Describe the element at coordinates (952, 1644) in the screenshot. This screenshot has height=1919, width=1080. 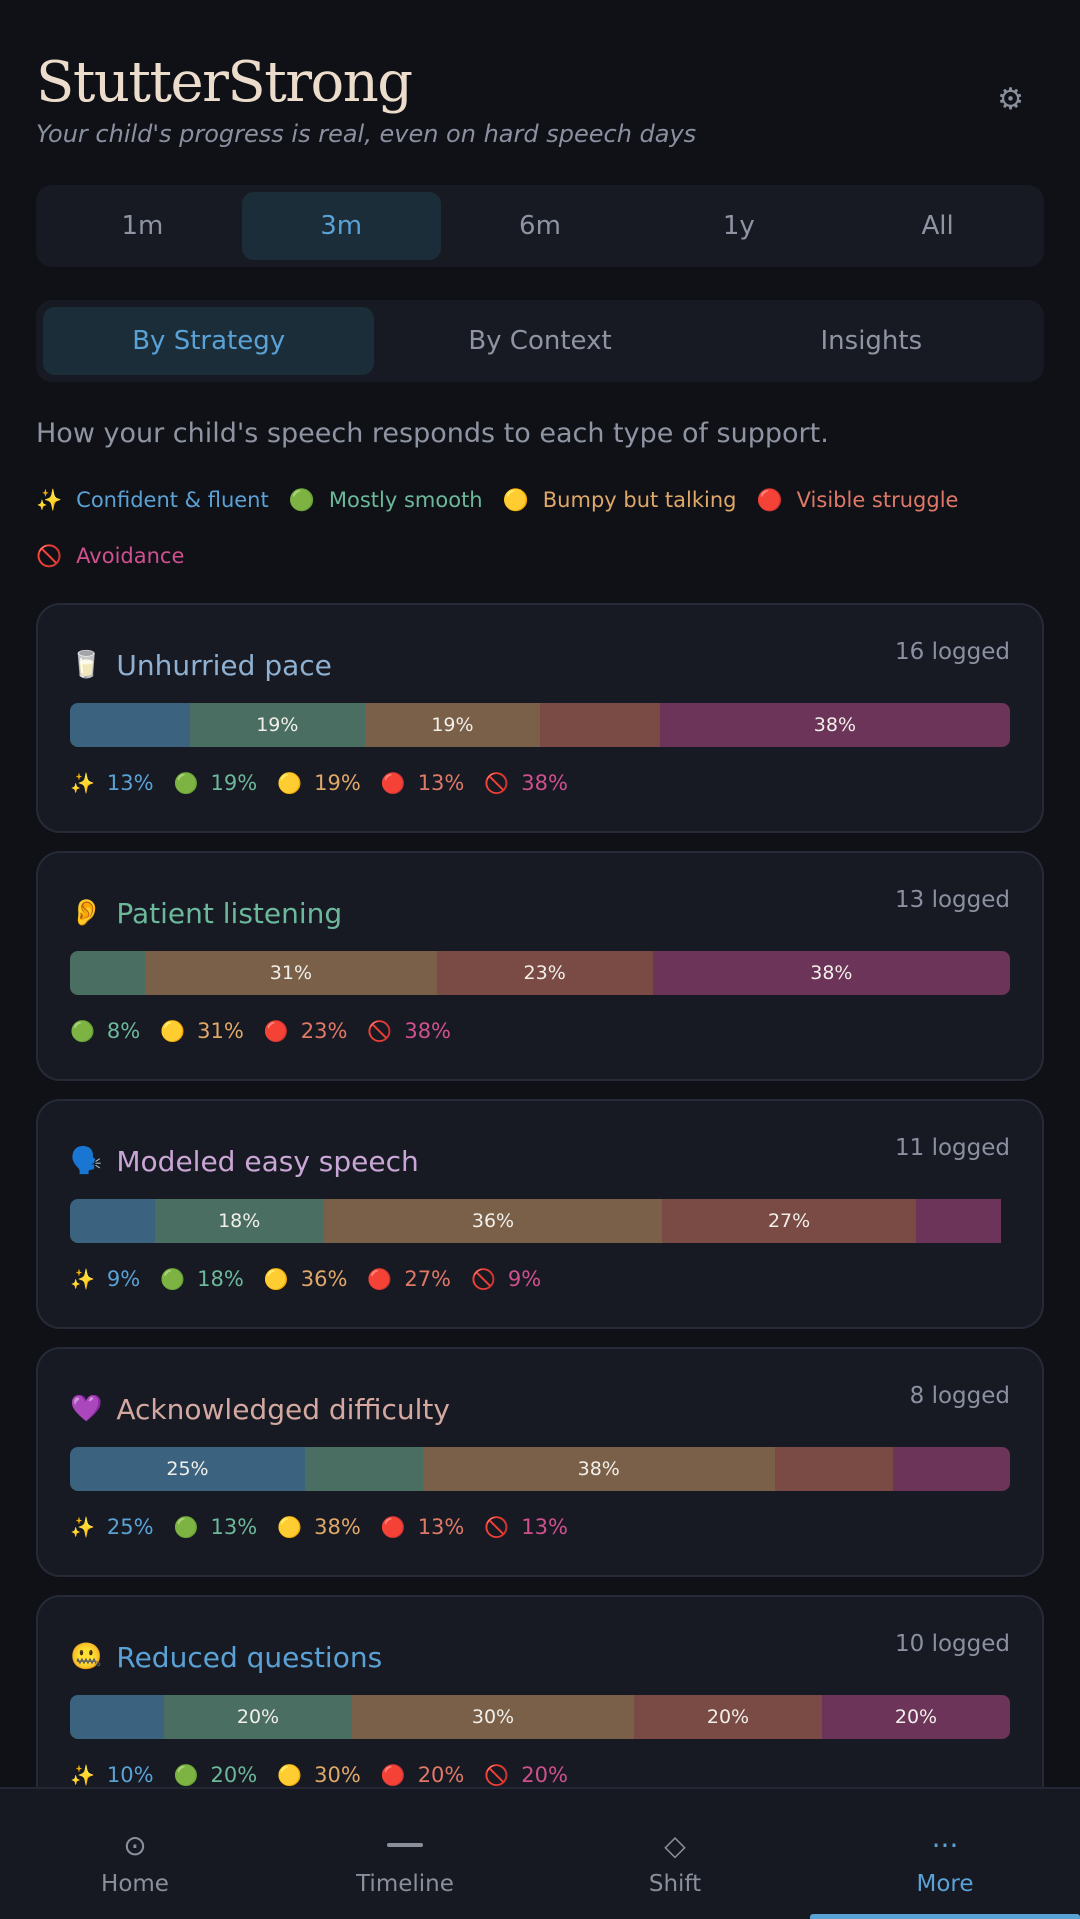
I see `logged-count: 10 logged` at that location.